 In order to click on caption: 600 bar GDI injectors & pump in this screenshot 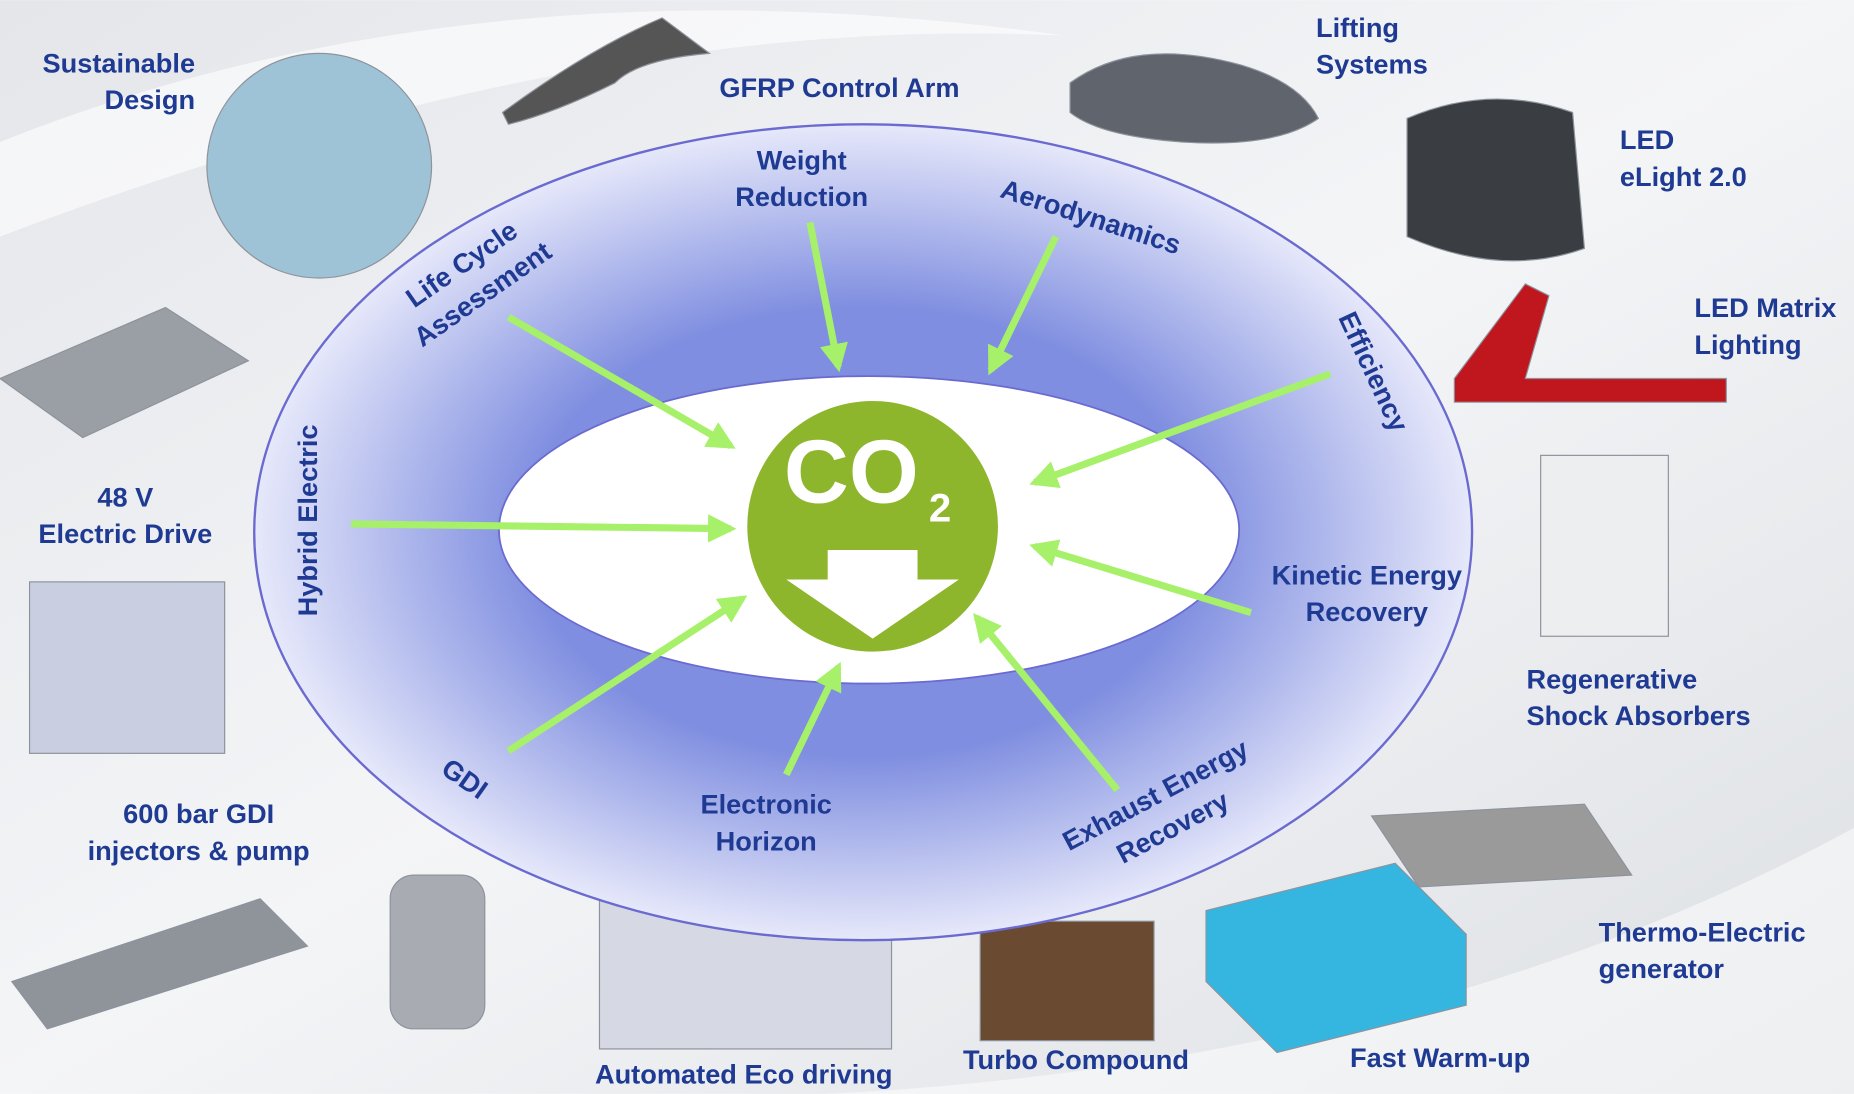, I will do `click(199, 832)`.